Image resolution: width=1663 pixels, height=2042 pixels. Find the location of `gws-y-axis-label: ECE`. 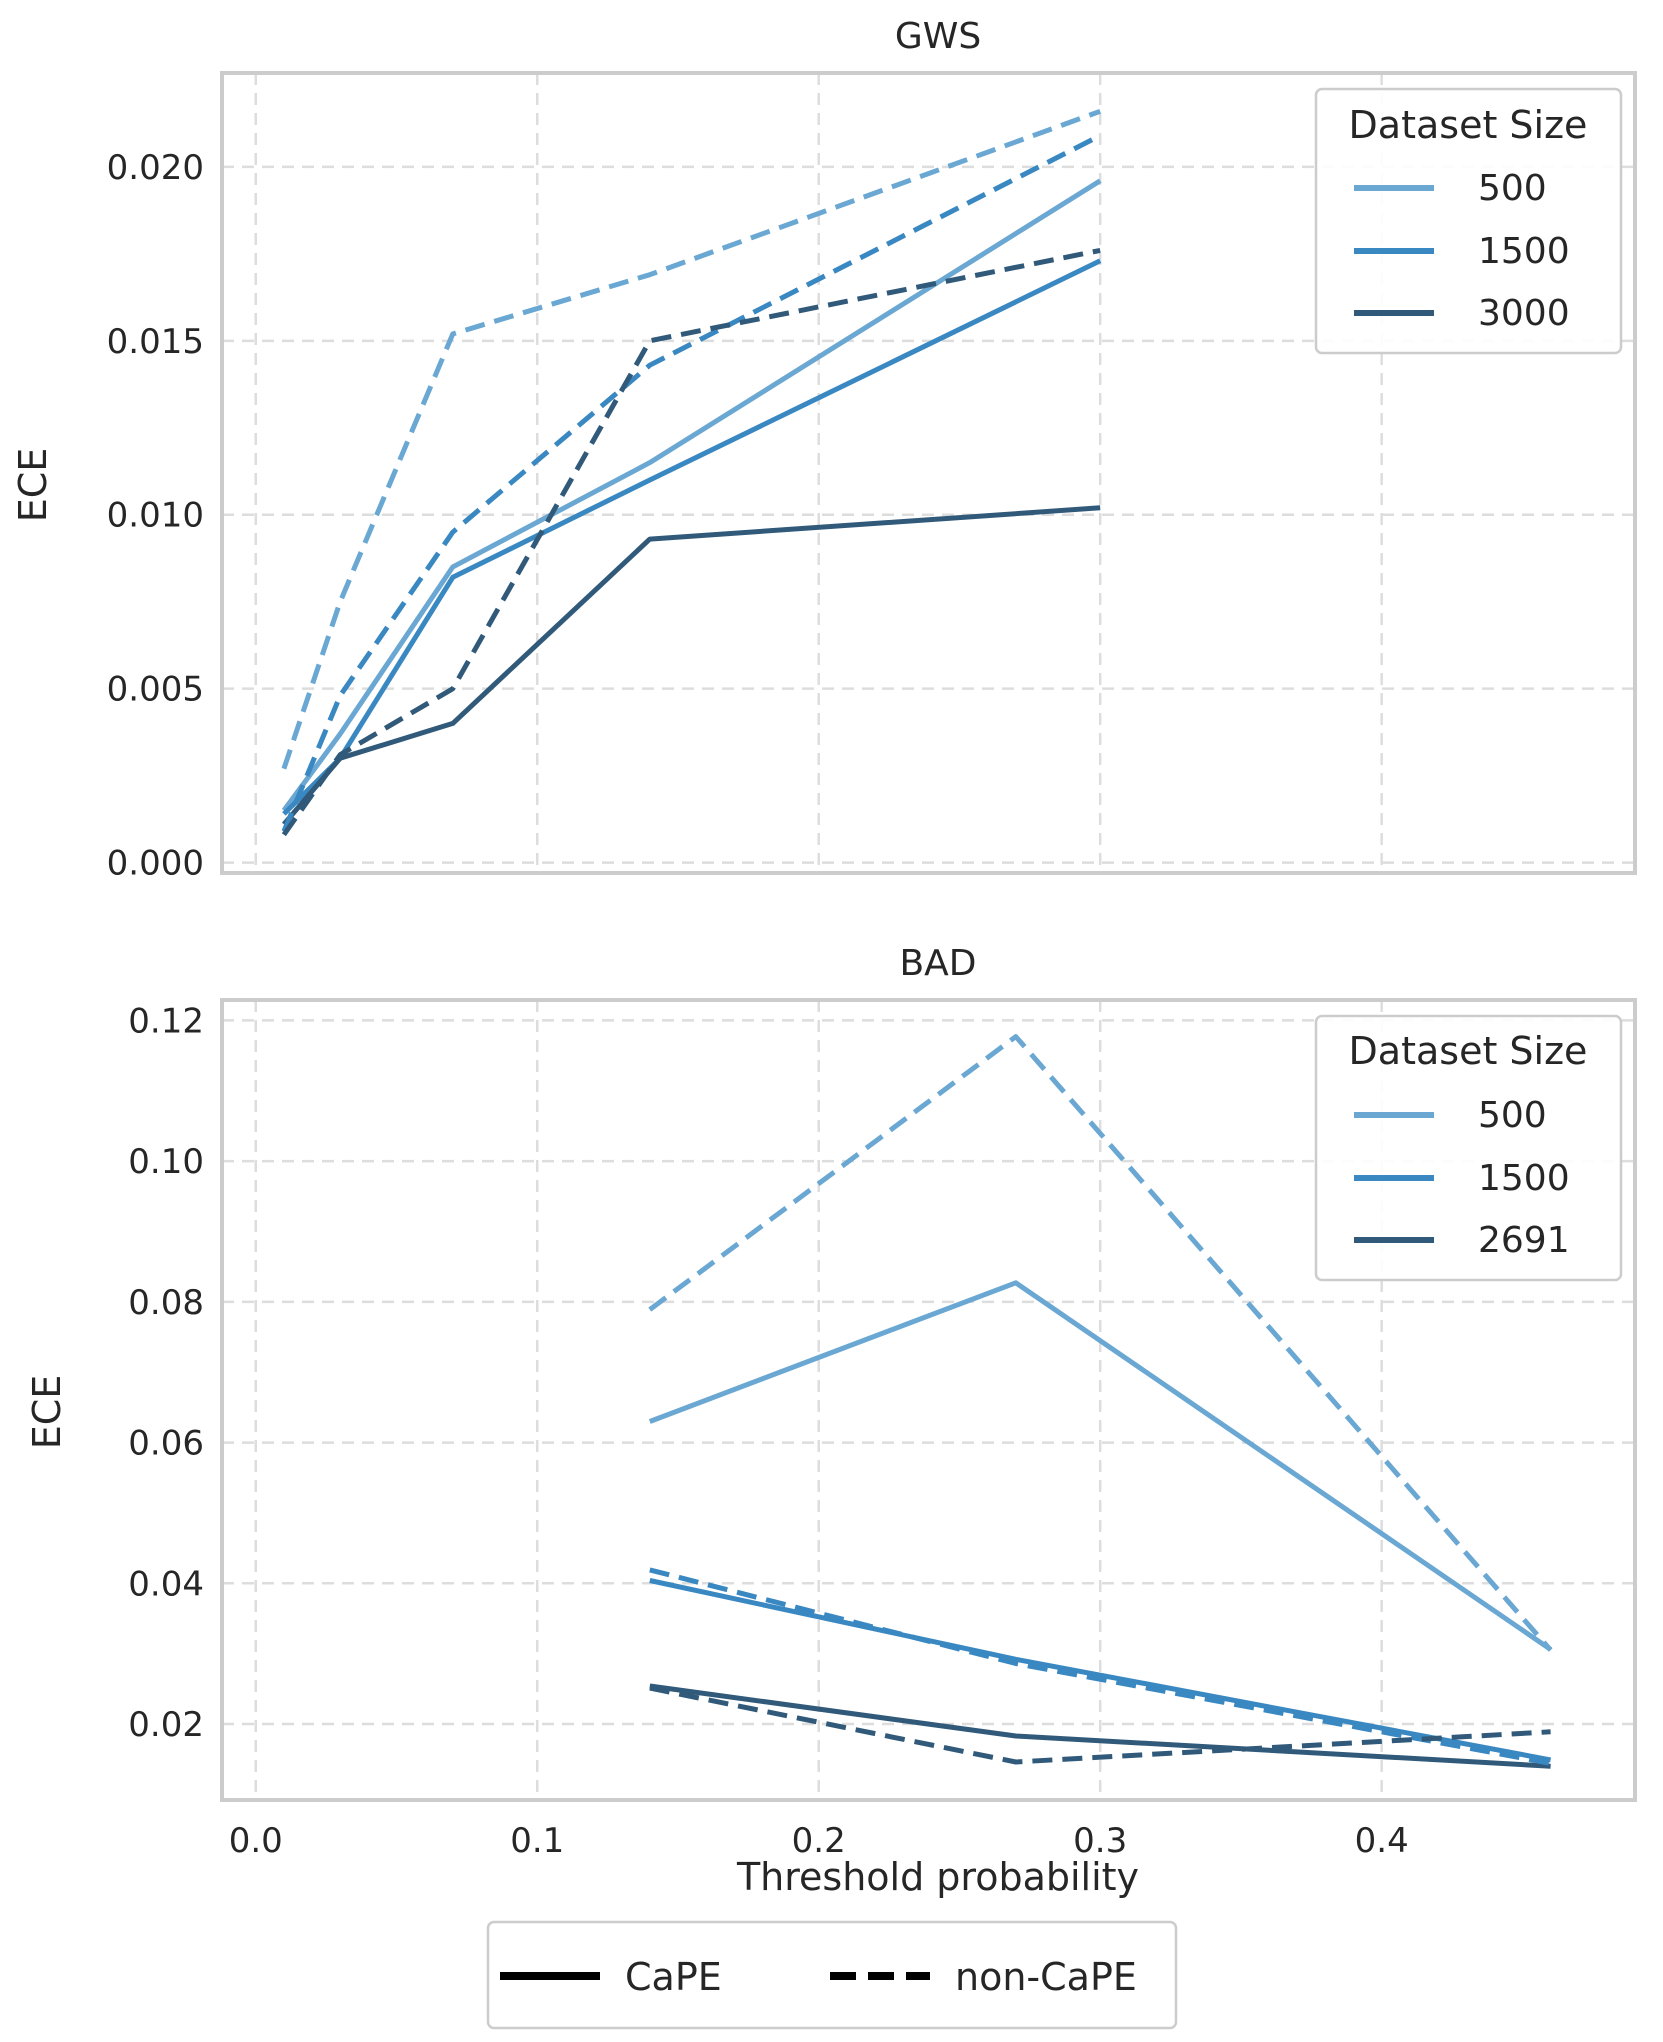

gws-y-axis-label: ECE is located at coordinates (33, 485).